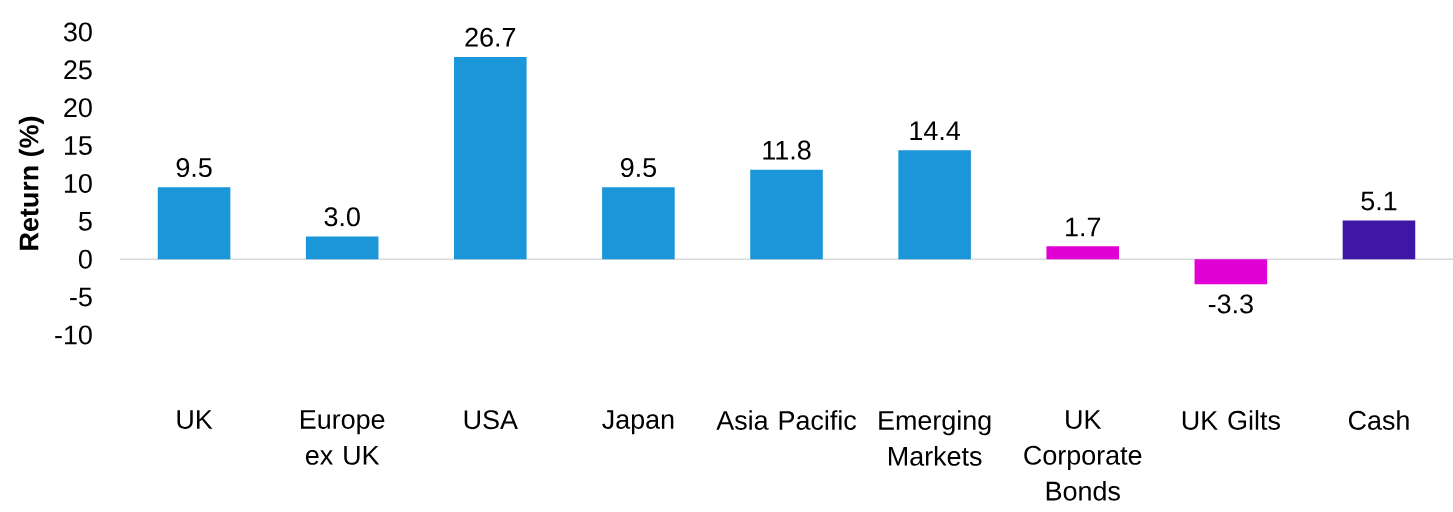 This screenshot has height=512, width=1453. What do you see at coordinates (1230, 304) in the screenshot?
I see `data-label: -3.3` at bounding box center [1230, 304].